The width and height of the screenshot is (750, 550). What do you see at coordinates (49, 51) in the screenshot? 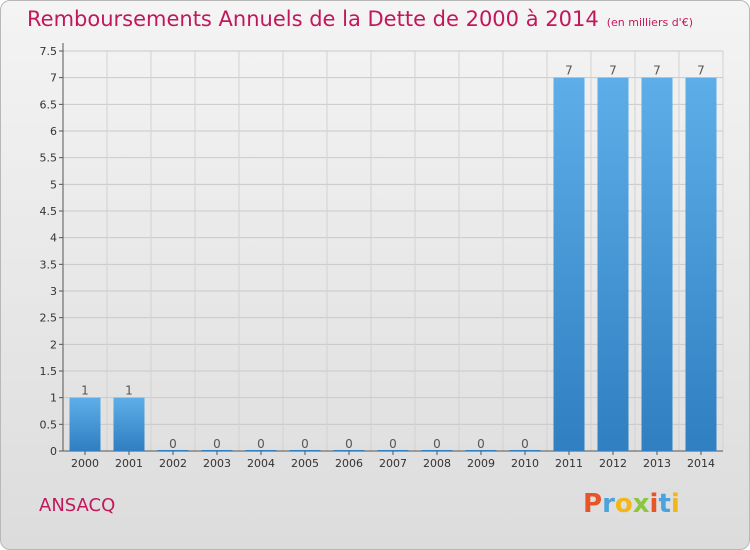
I see `y-tick-label: 7.5` at bounding box center [49, 51].